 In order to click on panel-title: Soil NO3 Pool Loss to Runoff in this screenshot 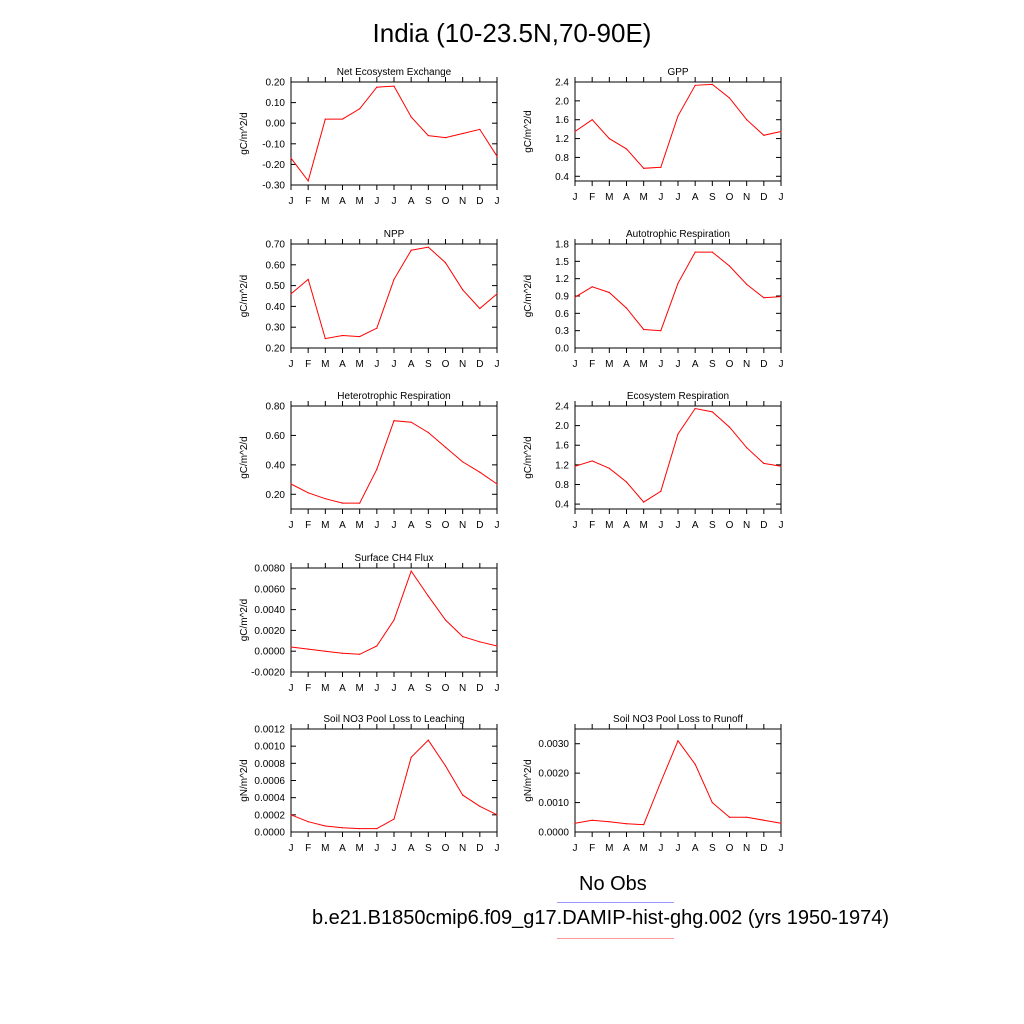, I will do `click(678, 719)`.